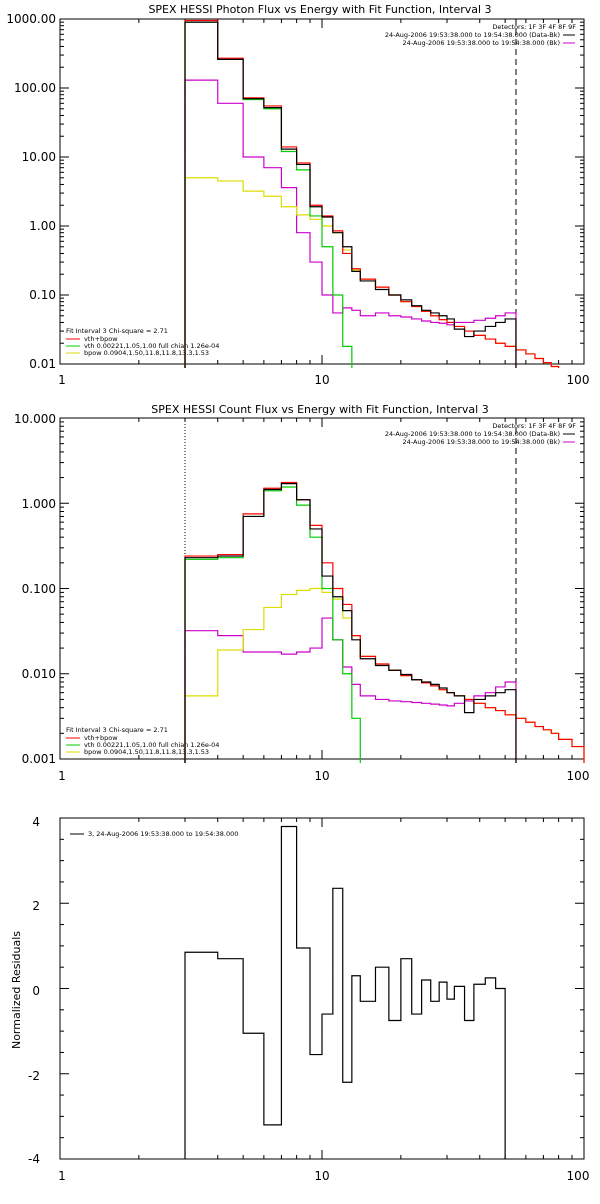  I want to click on series-data-bk, so click(350, 623).